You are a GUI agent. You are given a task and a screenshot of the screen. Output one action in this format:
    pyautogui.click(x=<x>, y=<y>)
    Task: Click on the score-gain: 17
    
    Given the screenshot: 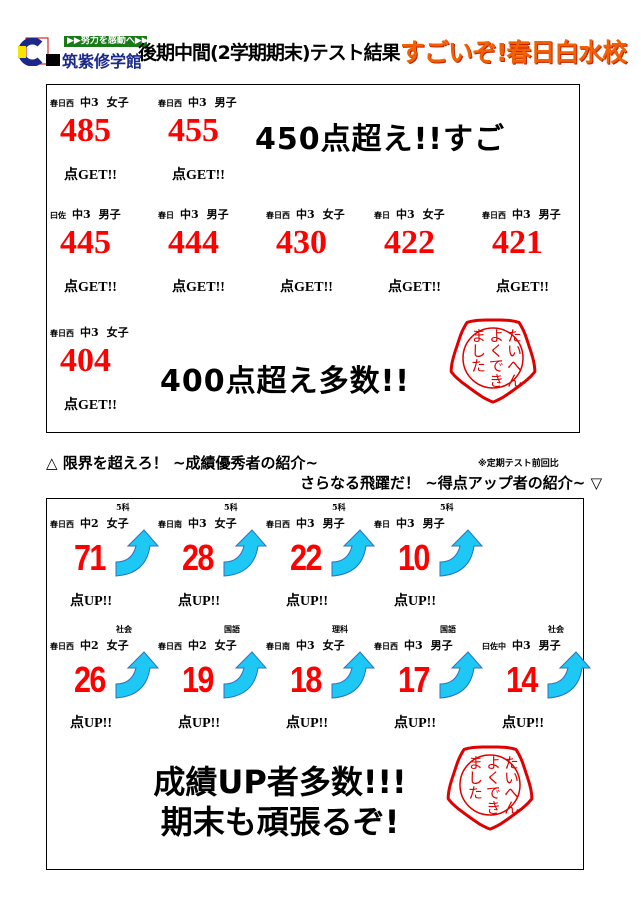 What is the action you would take?
    pyautogui.click(x=414, y=679)
    